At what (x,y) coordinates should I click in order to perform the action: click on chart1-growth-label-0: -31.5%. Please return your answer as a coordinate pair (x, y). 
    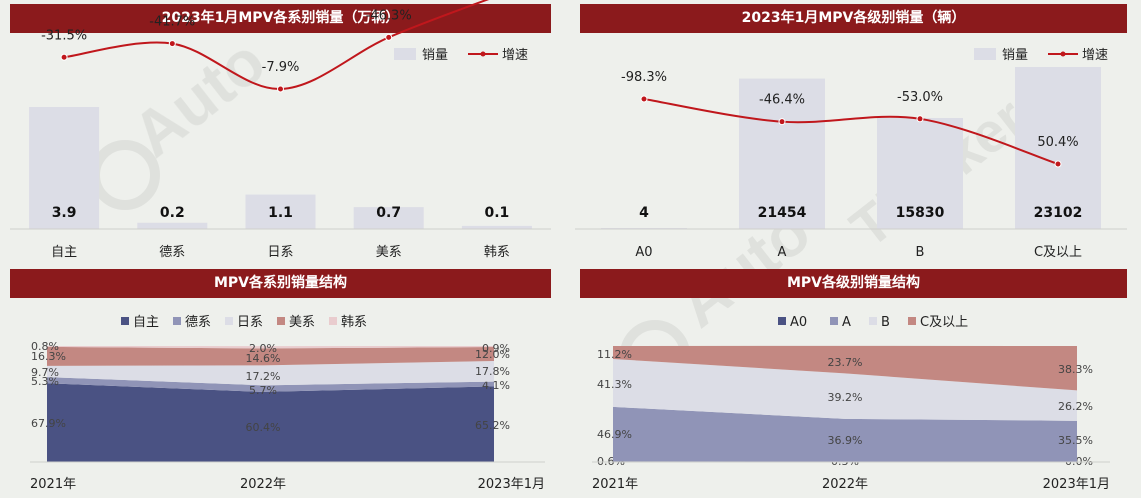
    Looking at the image, I should click on (64, 35).